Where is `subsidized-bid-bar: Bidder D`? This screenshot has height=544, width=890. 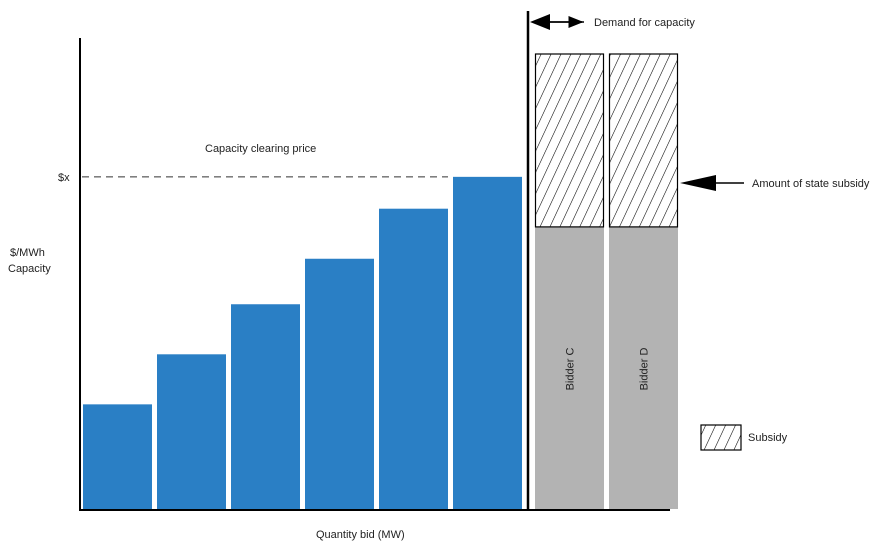
subsidized-bid-bar: Bidder D is located at coordinates (643, 281).